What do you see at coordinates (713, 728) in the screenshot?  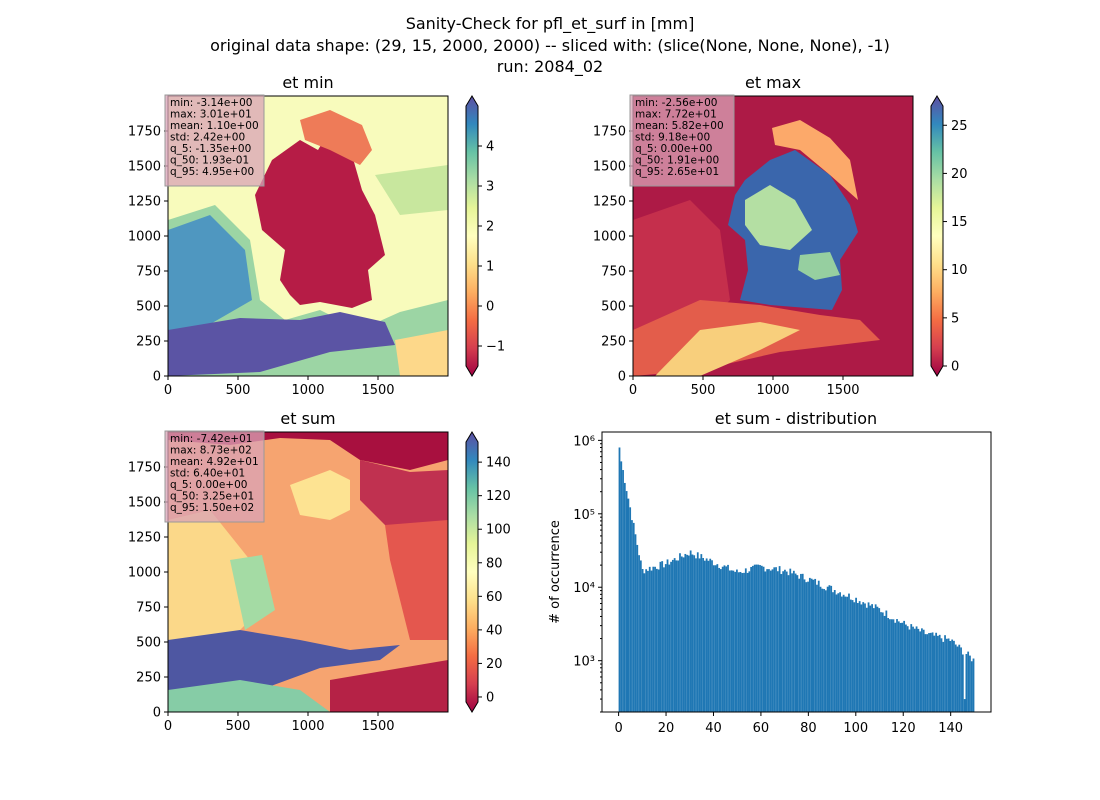 I see `x-tick-label: 40` at bounding box center [713, 728].